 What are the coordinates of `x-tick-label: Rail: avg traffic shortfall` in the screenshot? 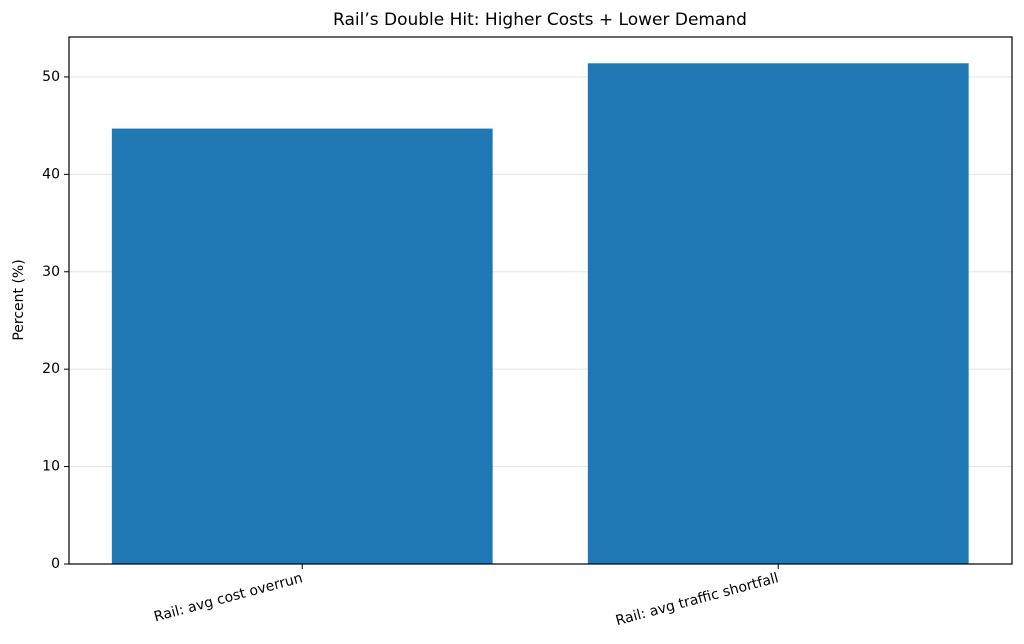 It's located at (697, 599).